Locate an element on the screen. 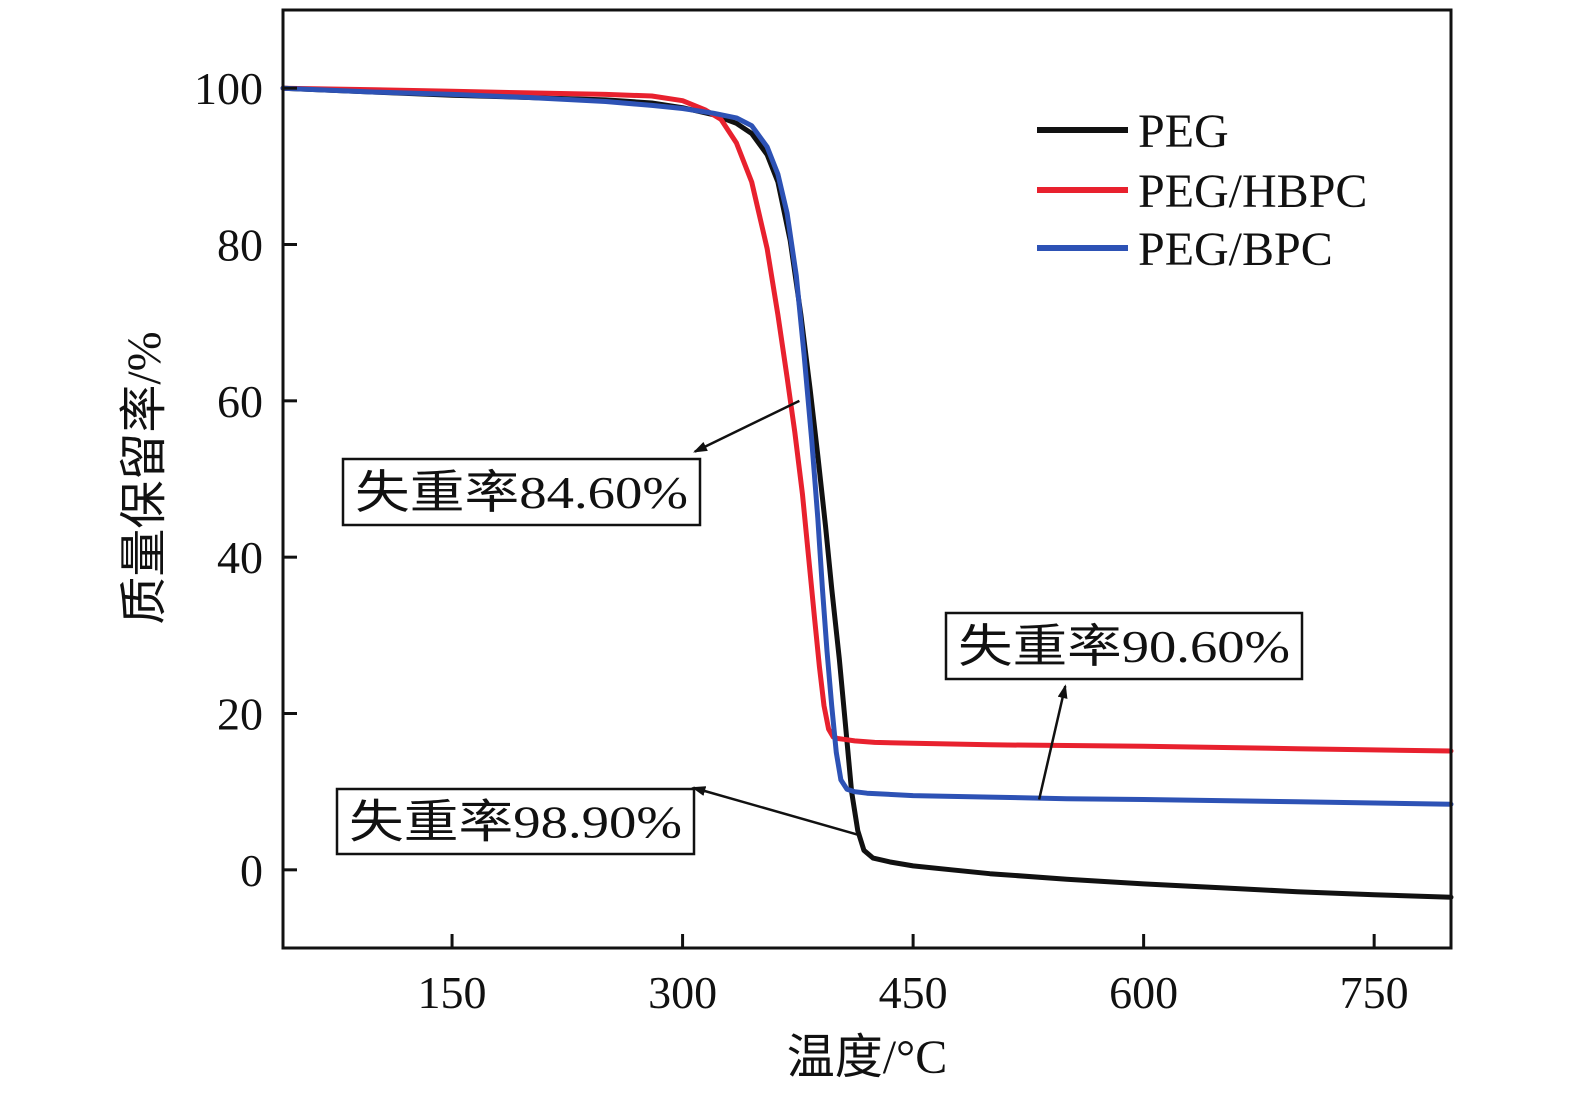 Image resolution: width=1575 pixels, height=1100 pixels. y-tick-label: 80 is located at coordinates (240, 245).